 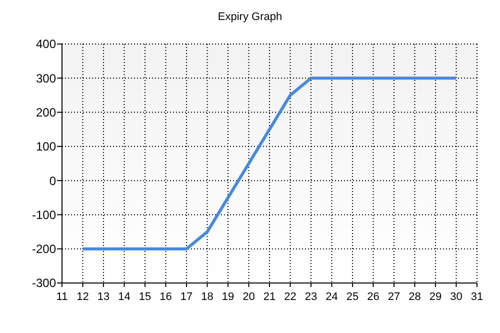 What do you see at coordinates (46, 44) in the screenshot?
I see `y-tick-label: 400` at bounding box center [46, 44].